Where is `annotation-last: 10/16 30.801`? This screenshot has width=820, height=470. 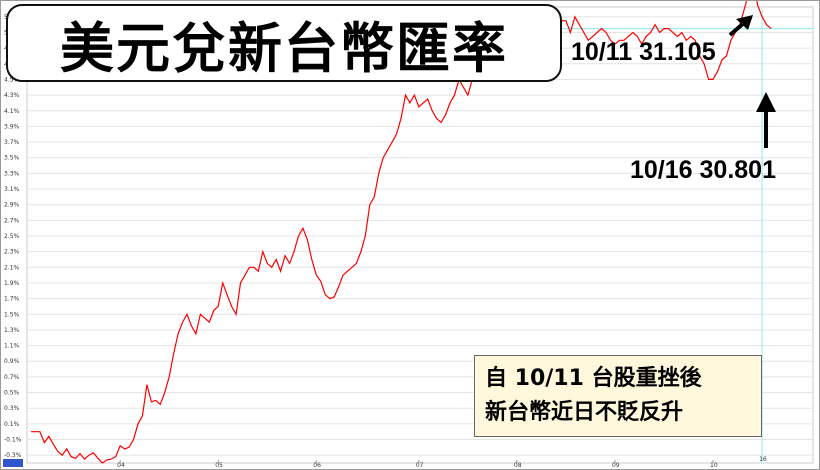
annotation-last: 10/16 30.801 is located at coordinates (703, 170).